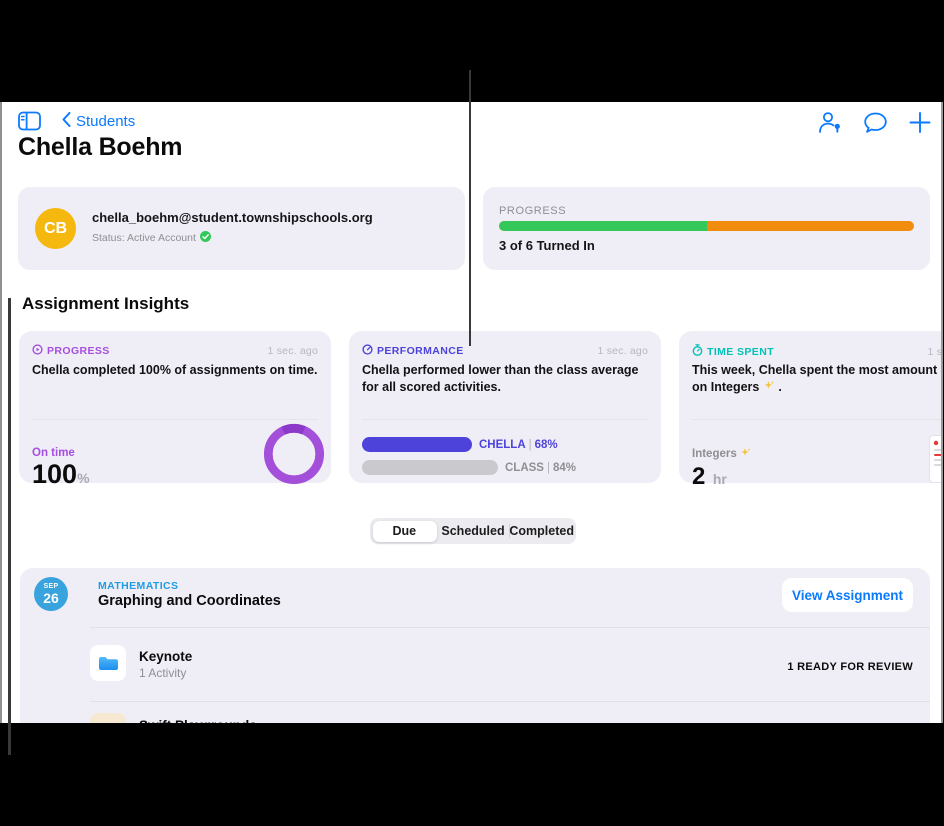  I want to click on ready-for-review-badge: 1 READY FOR REVIEW, so click(850, 667).